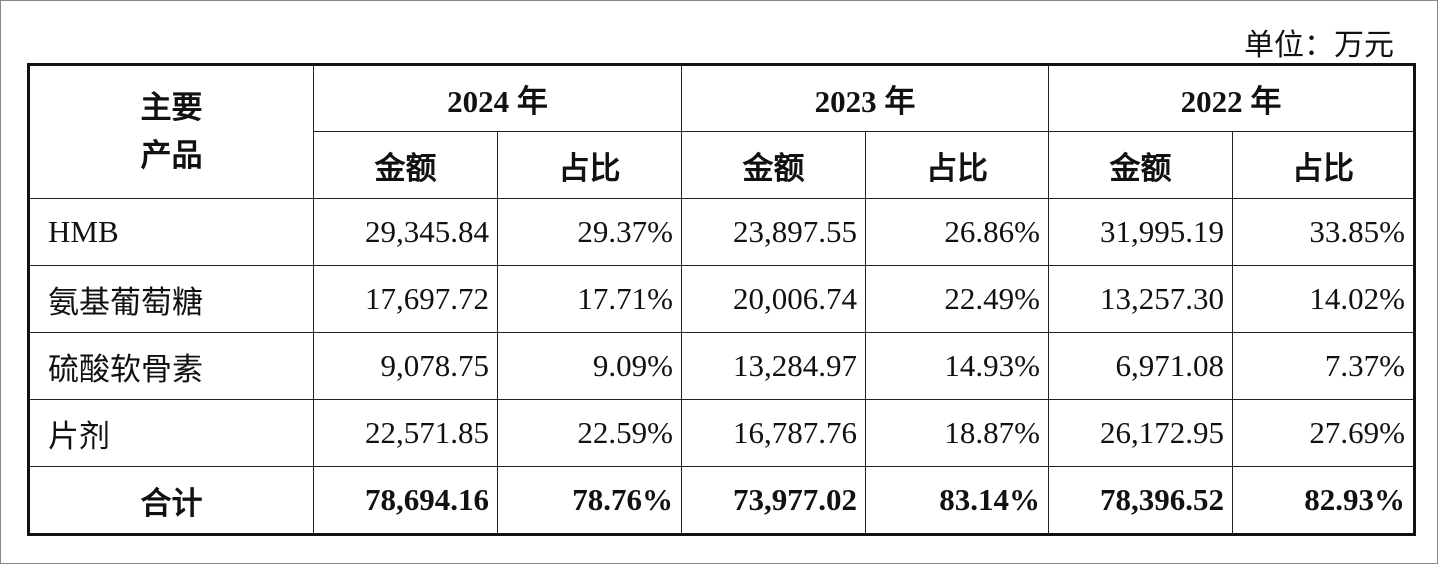 This screenshot has height=564, width=1438. I want to click on total-cell: 78.76%, so click(589, 500).